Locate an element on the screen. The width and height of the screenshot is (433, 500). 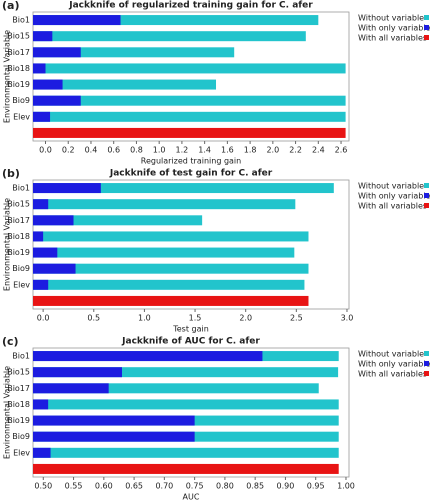
panel-label: (b) is located at coordinates (11, 173).